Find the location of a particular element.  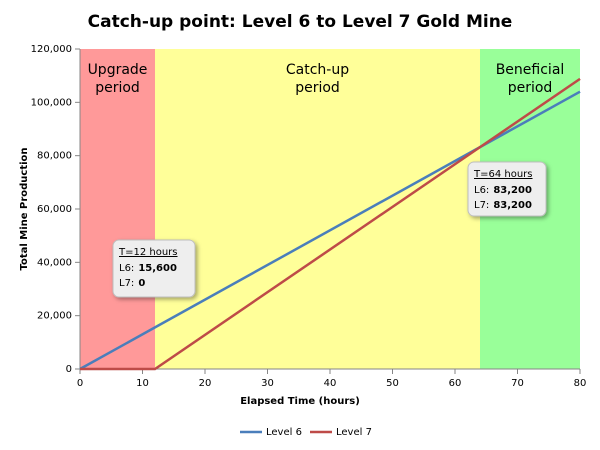

annotation-value: 0 is located at coordinates (141, 283).